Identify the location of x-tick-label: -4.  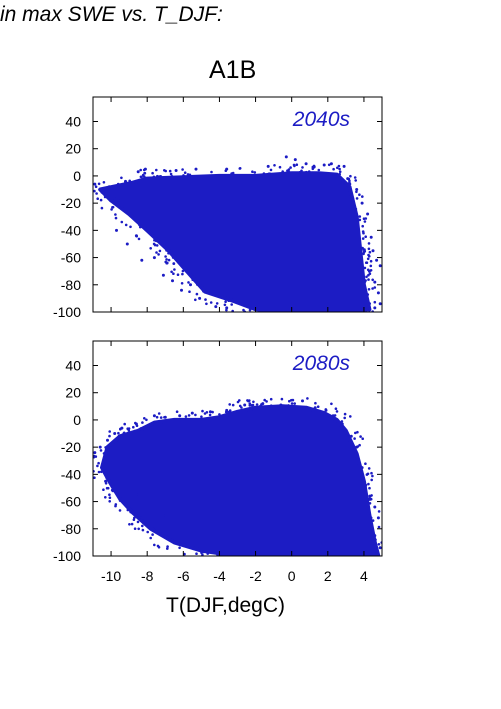
(219, 576).